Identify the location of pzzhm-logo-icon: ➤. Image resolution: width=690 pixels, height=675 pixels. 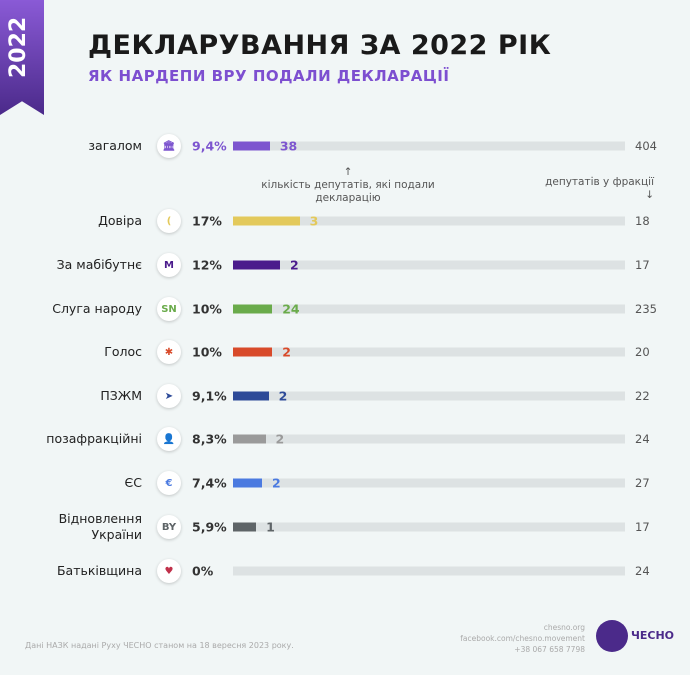
(169, 396).